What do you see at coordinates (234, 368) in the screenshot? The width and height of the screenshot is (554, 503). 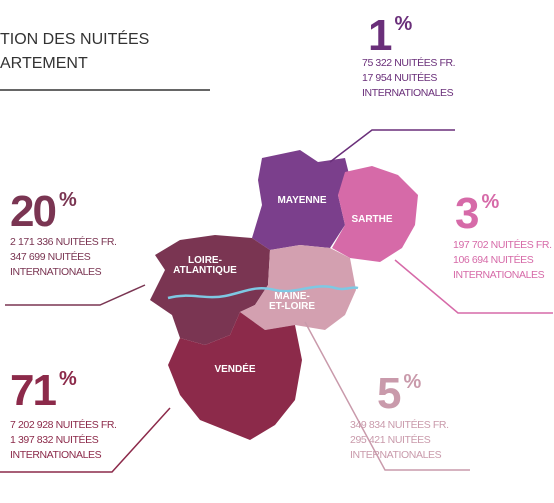 I see `region-label: VENDÉE` at bounding box center [234, 368].